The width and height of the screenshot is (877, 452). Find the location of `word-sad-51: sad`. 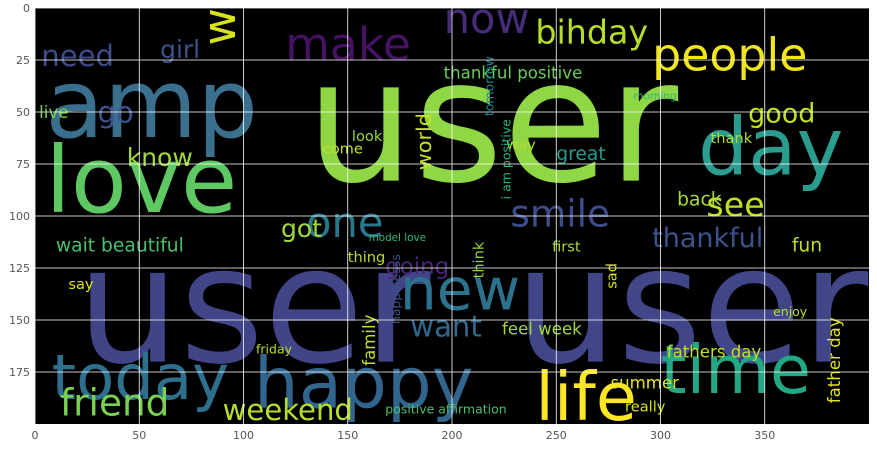

word-sad-51: sad is located at coordinates (612, 276).